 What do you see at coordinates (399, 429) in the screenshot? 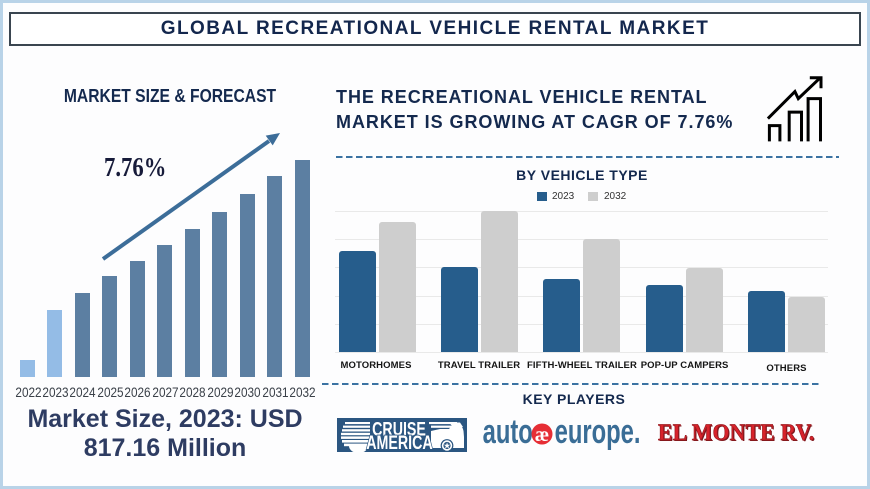
I see `svg-text: CRUISE` at bounding box center [399, 429].